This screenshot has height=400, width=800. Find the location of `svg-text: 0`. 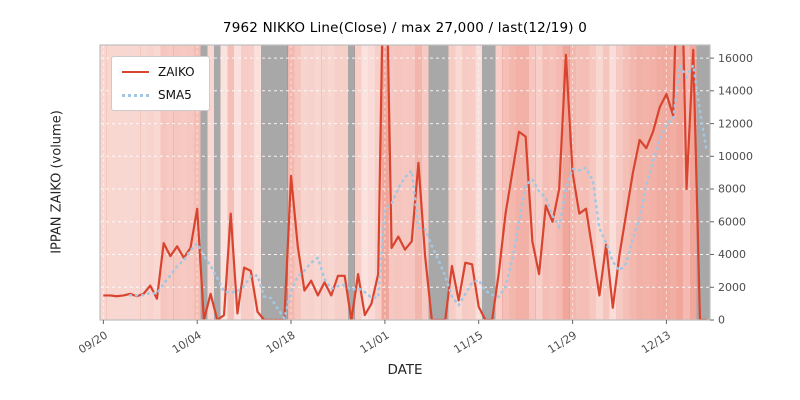

svg-text: 0 is located at coordinates (721, 320).